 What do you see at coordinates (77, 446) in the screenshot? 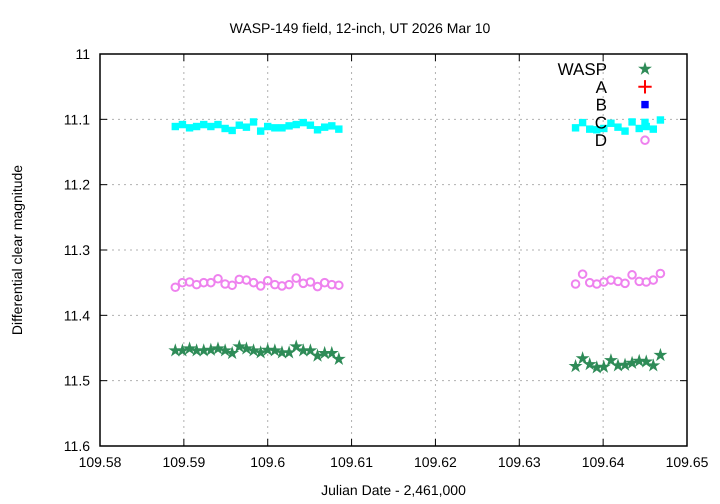
I see `y-tick-label: 11.6` at bounding box center [77, 446].